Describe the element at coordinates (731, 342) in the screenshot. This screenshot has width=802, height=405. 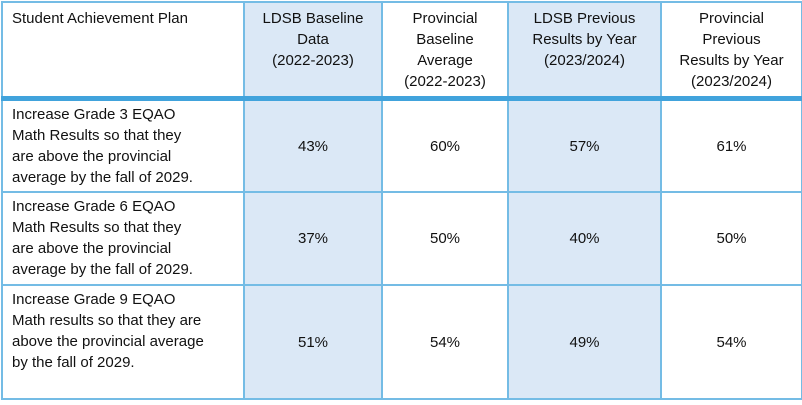
I see `value-cell-grade9-provincial-previous: 54%` at that location.